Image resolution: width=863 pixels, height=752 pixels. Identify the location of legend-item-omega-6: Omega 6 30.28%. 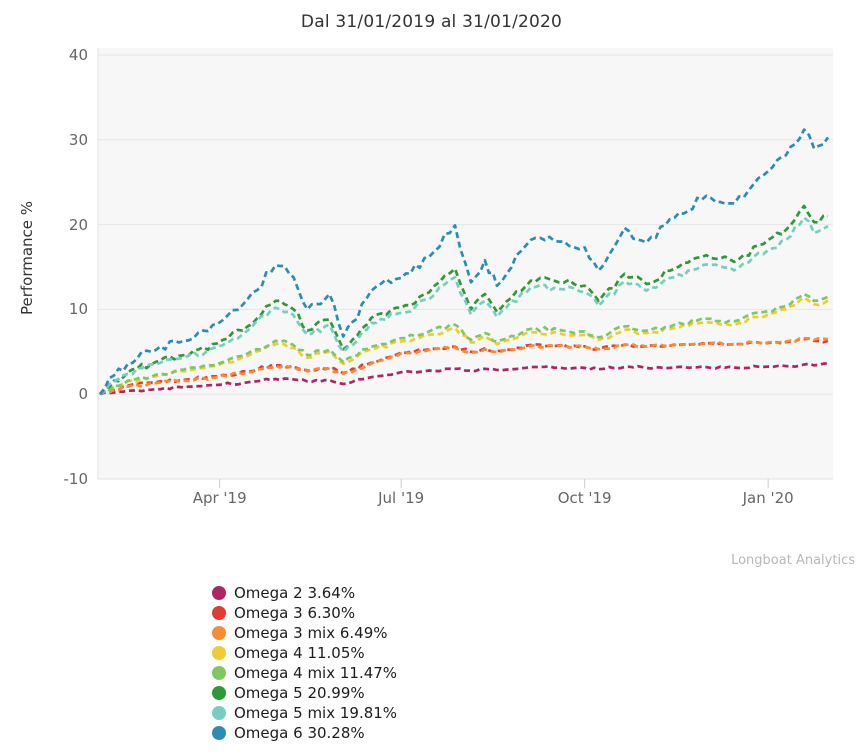
(304, 733).